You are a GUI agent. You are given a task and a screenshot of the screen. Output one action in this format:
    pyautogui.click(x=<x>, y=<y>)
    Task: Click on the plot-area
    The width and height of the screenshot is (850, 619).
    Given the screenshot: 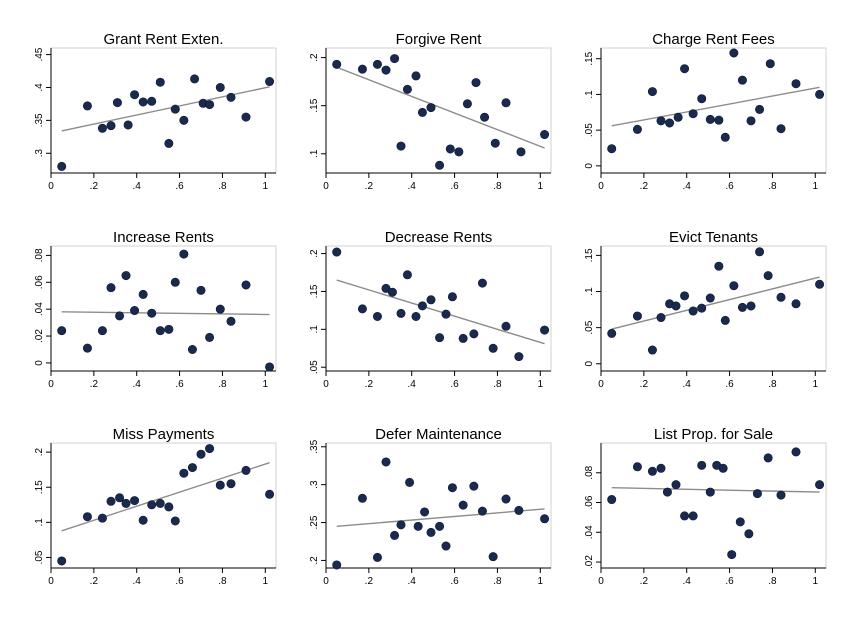 What is the action you would take?
    pyautogui.click(x=713, y=505)
    